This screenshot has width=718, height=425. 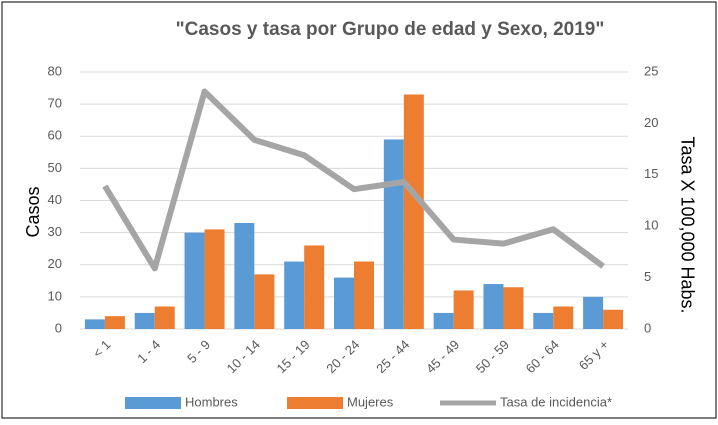 What do you see at coordinates (687, 224) in the screenshot?
I see `y2-axis-title: Tasa X 100,000 Habs.` at bounding box center [687, 224].